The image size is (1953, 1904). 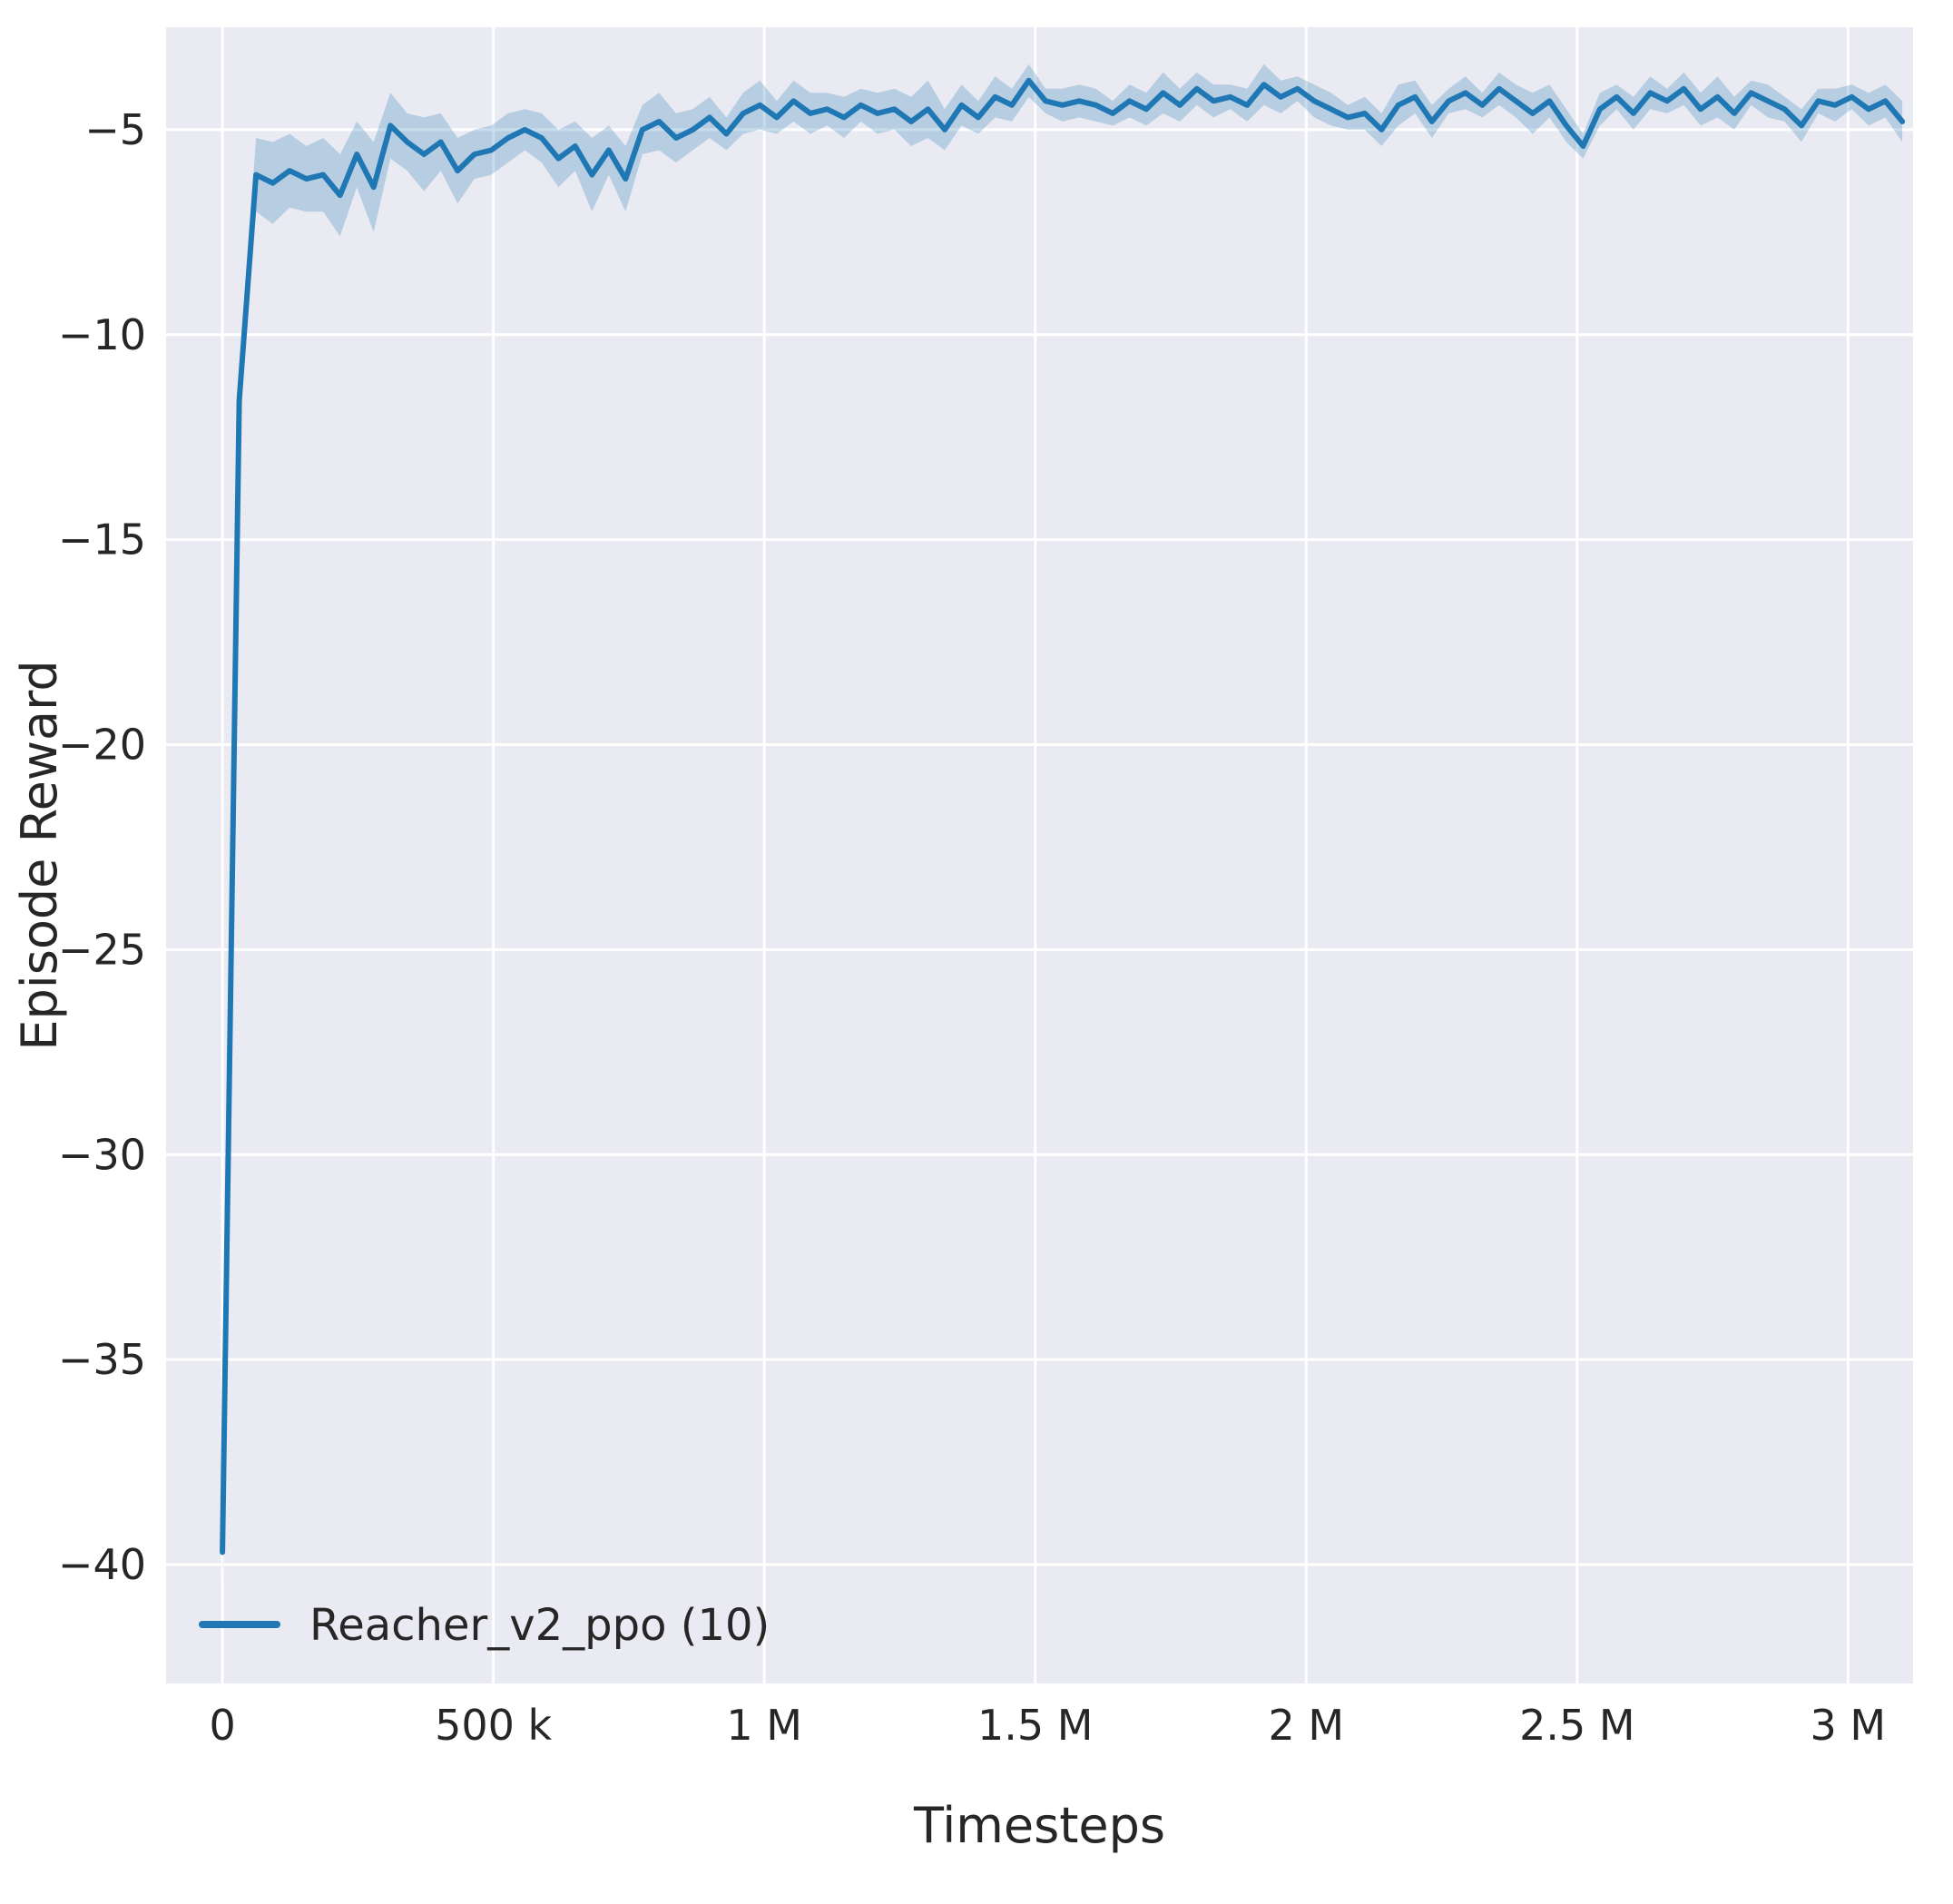 What do you see at coordinates (102, 949) in the screenshot?
I see `y-tick-label: −25` at bounding box center [102, 949].